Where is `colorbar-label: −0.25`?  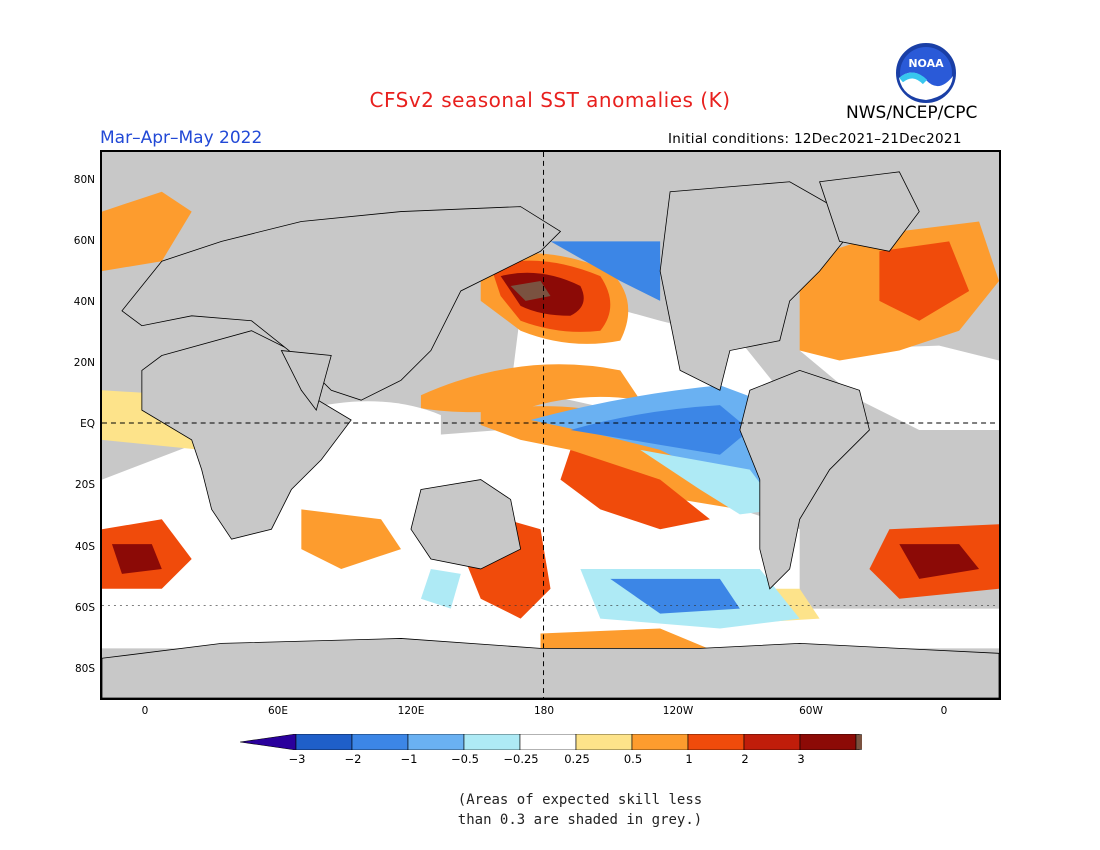 colorbar-label: −0.25 is located at coordinates (521, 759).